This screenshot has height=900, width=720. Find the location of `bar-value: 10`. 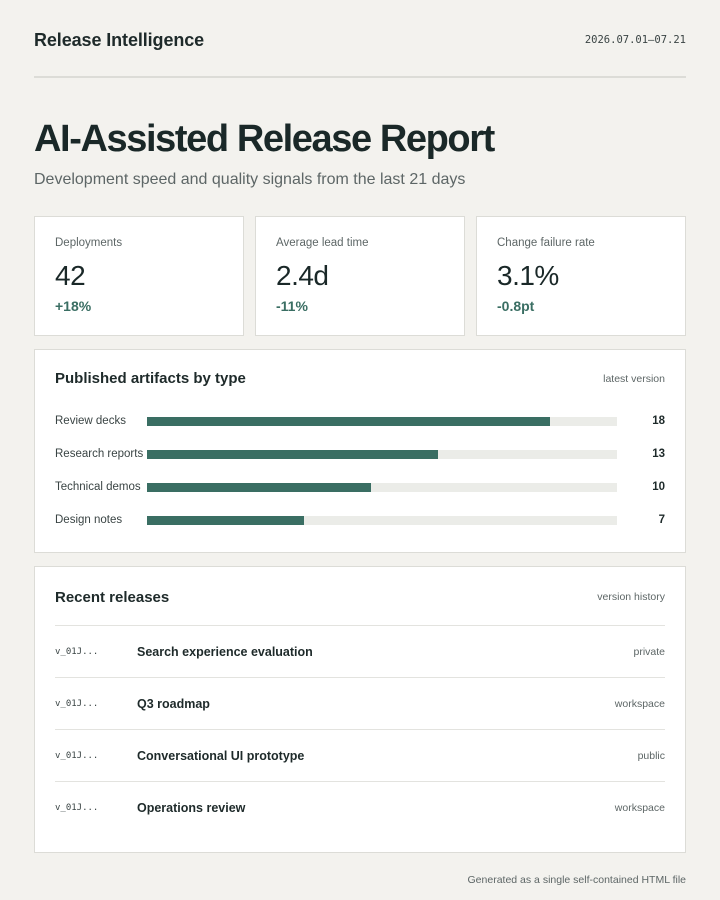

bar-value: 10 is located at coordinates (658, 487).